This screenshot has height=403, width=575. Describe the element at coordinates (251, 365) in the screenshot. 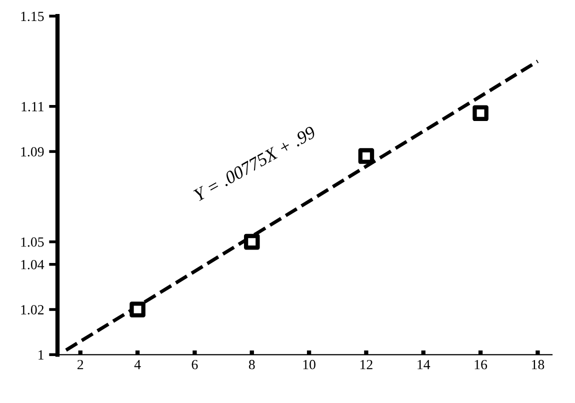

I see `x-tick-label: 8` at that location.